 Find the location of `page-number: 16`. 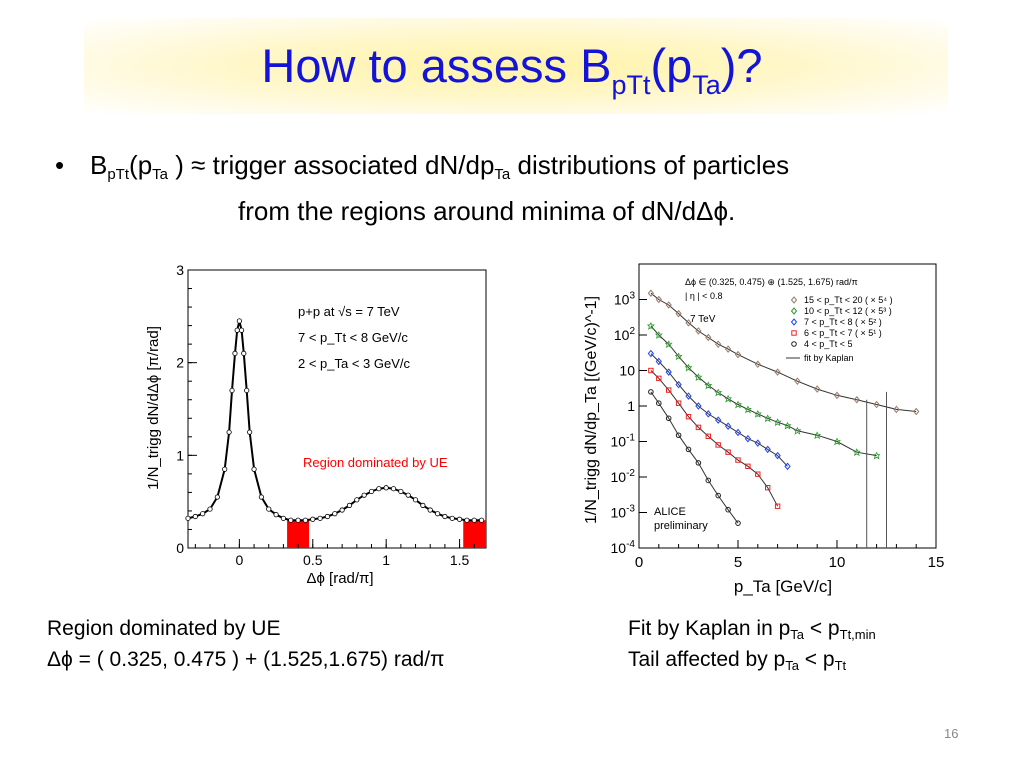

page-number: 16 is located at coordinates (951, 733).